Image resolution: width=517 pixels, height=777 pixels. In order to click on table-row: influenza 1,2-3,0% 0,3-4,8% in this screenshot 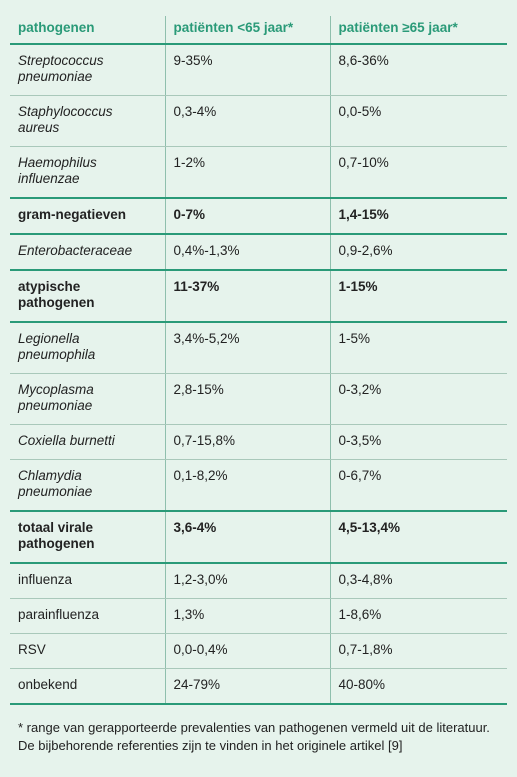, I will do `click(258, 581)`.